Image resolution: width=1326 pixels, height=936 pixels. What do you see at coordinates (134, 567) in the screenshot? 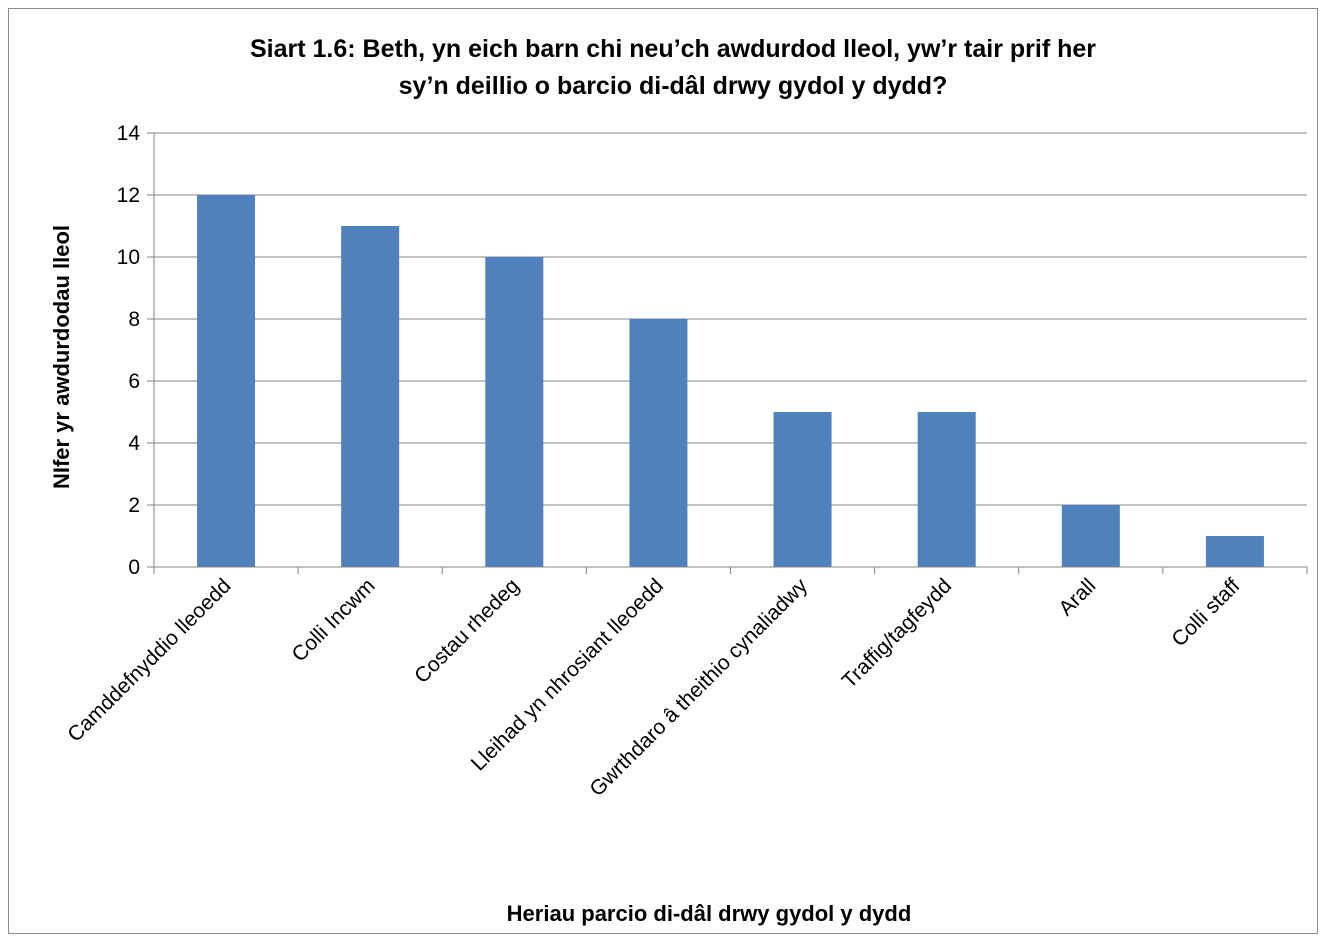
I see `y-tick-label: 0` at bounding box center [134, 567].